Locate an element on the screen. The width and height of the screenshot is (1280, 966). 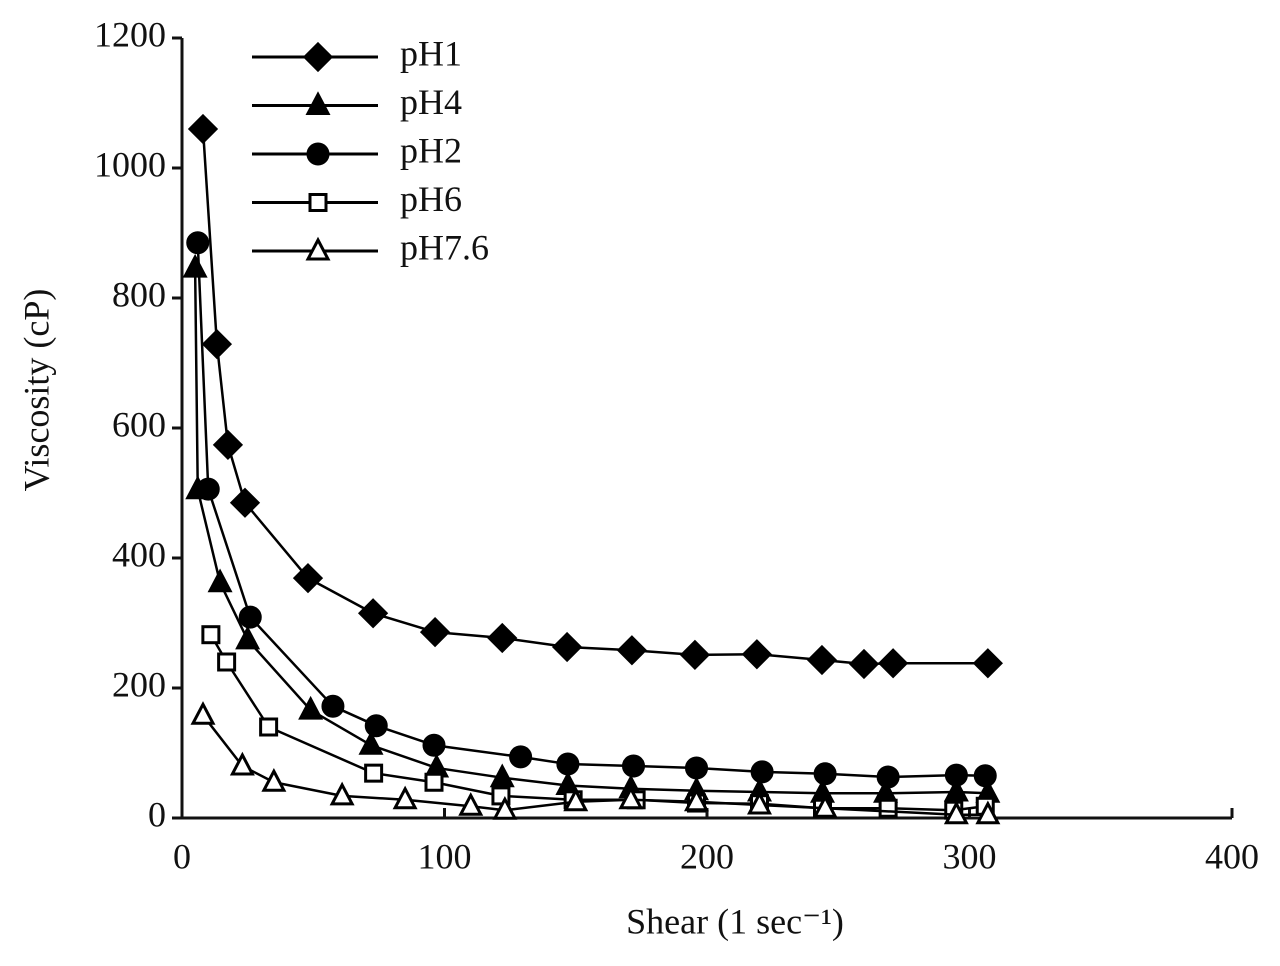
legend-label: pH6 is located at coordinates (431, 199).